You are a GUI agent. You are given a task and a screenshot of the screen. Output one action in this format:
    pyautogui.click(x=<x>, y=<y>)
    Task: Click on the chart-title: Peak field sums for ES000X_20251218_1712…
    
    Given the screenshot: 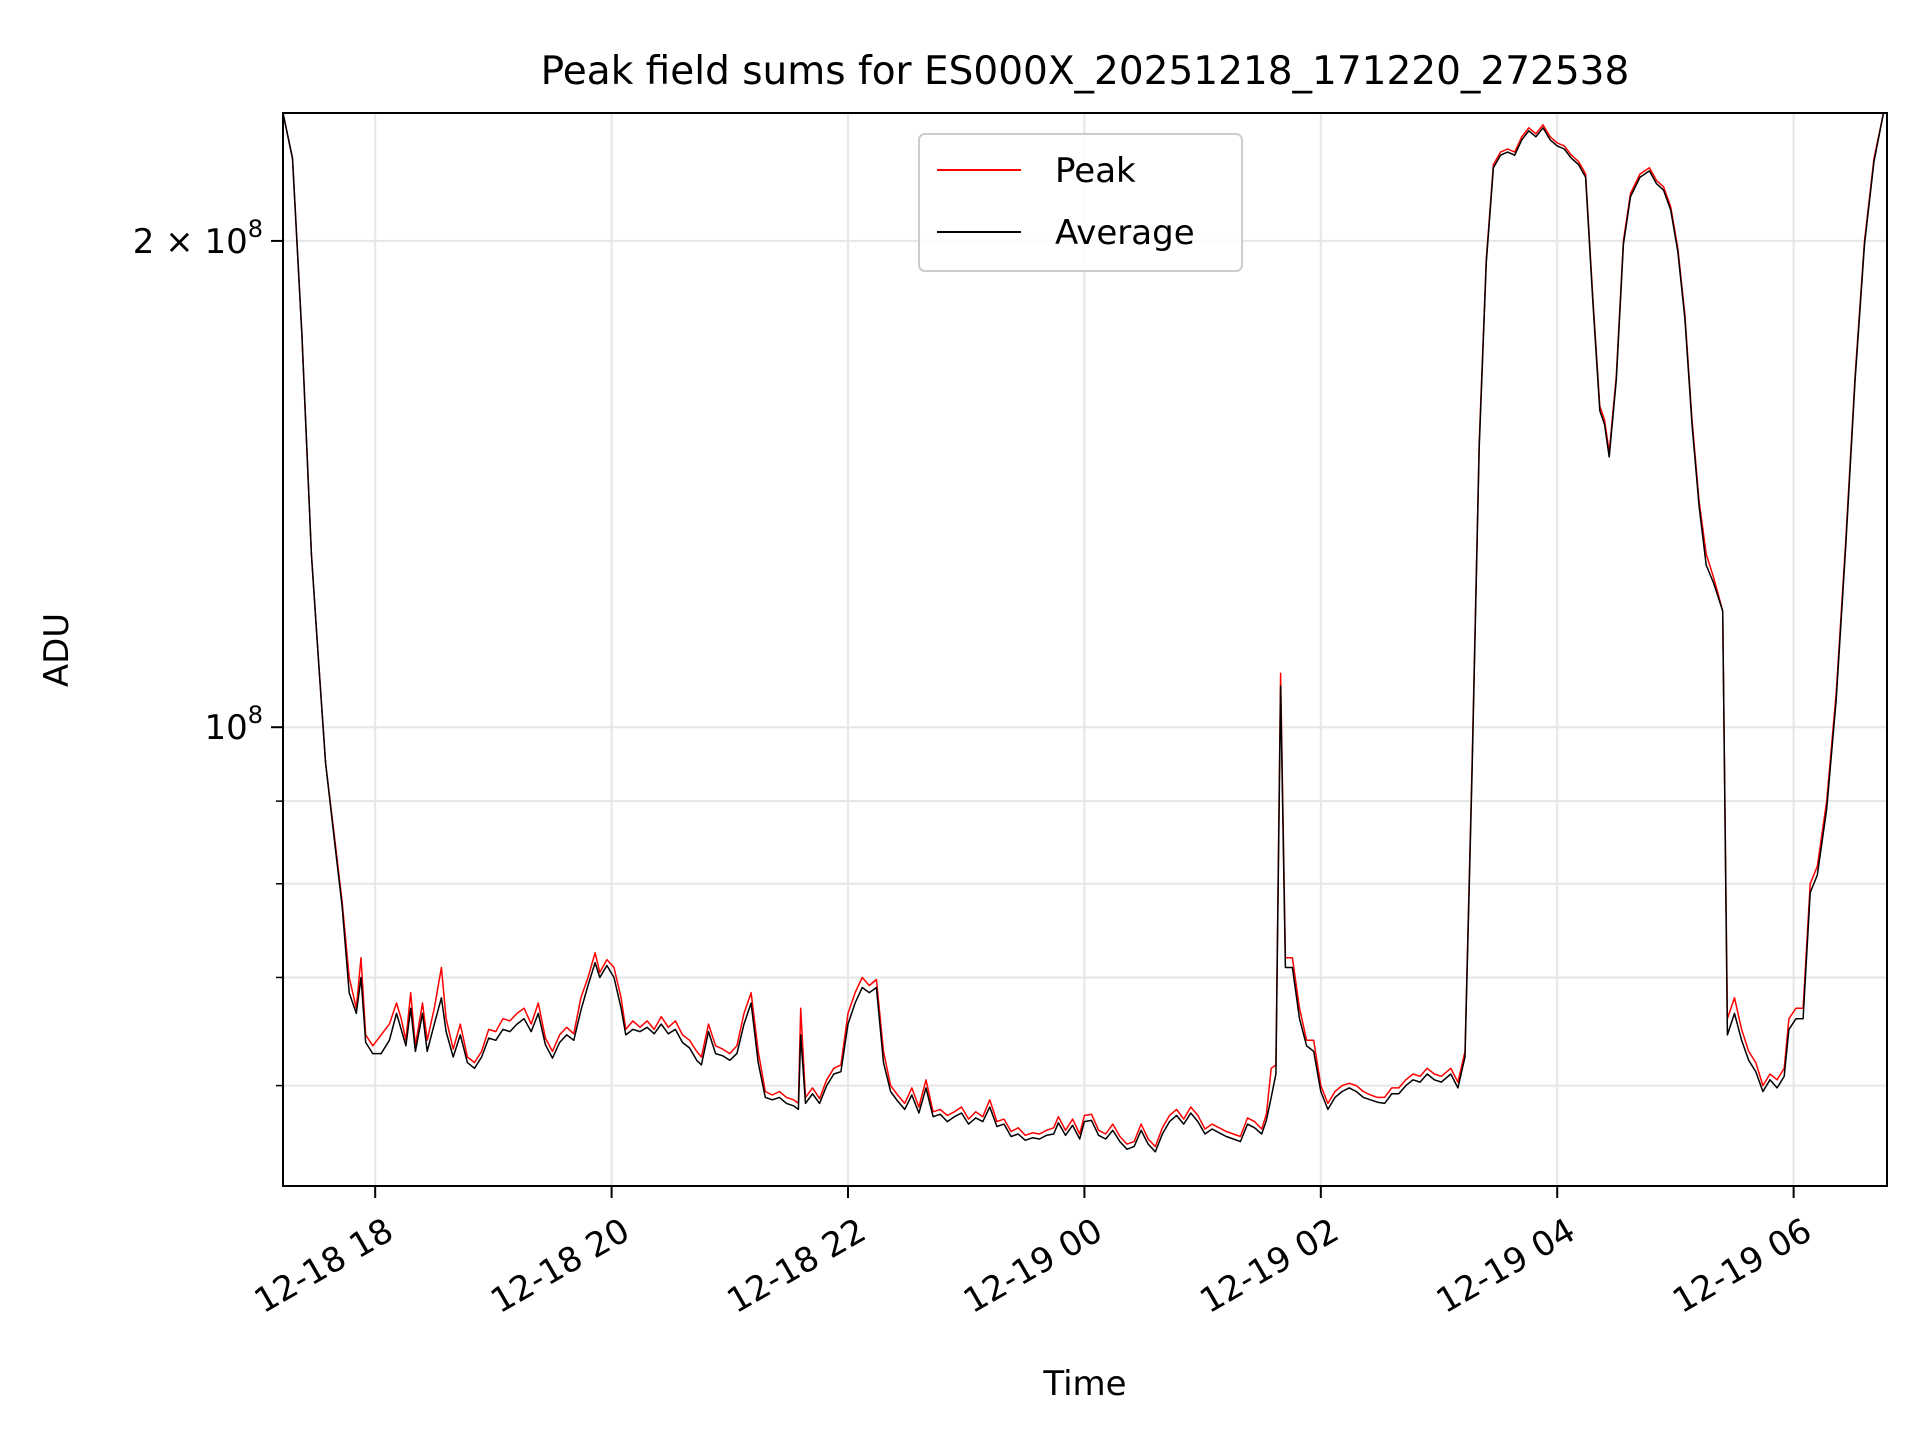 What is the action you would take?
    pyautogui.click(x=1085, y=71)
    